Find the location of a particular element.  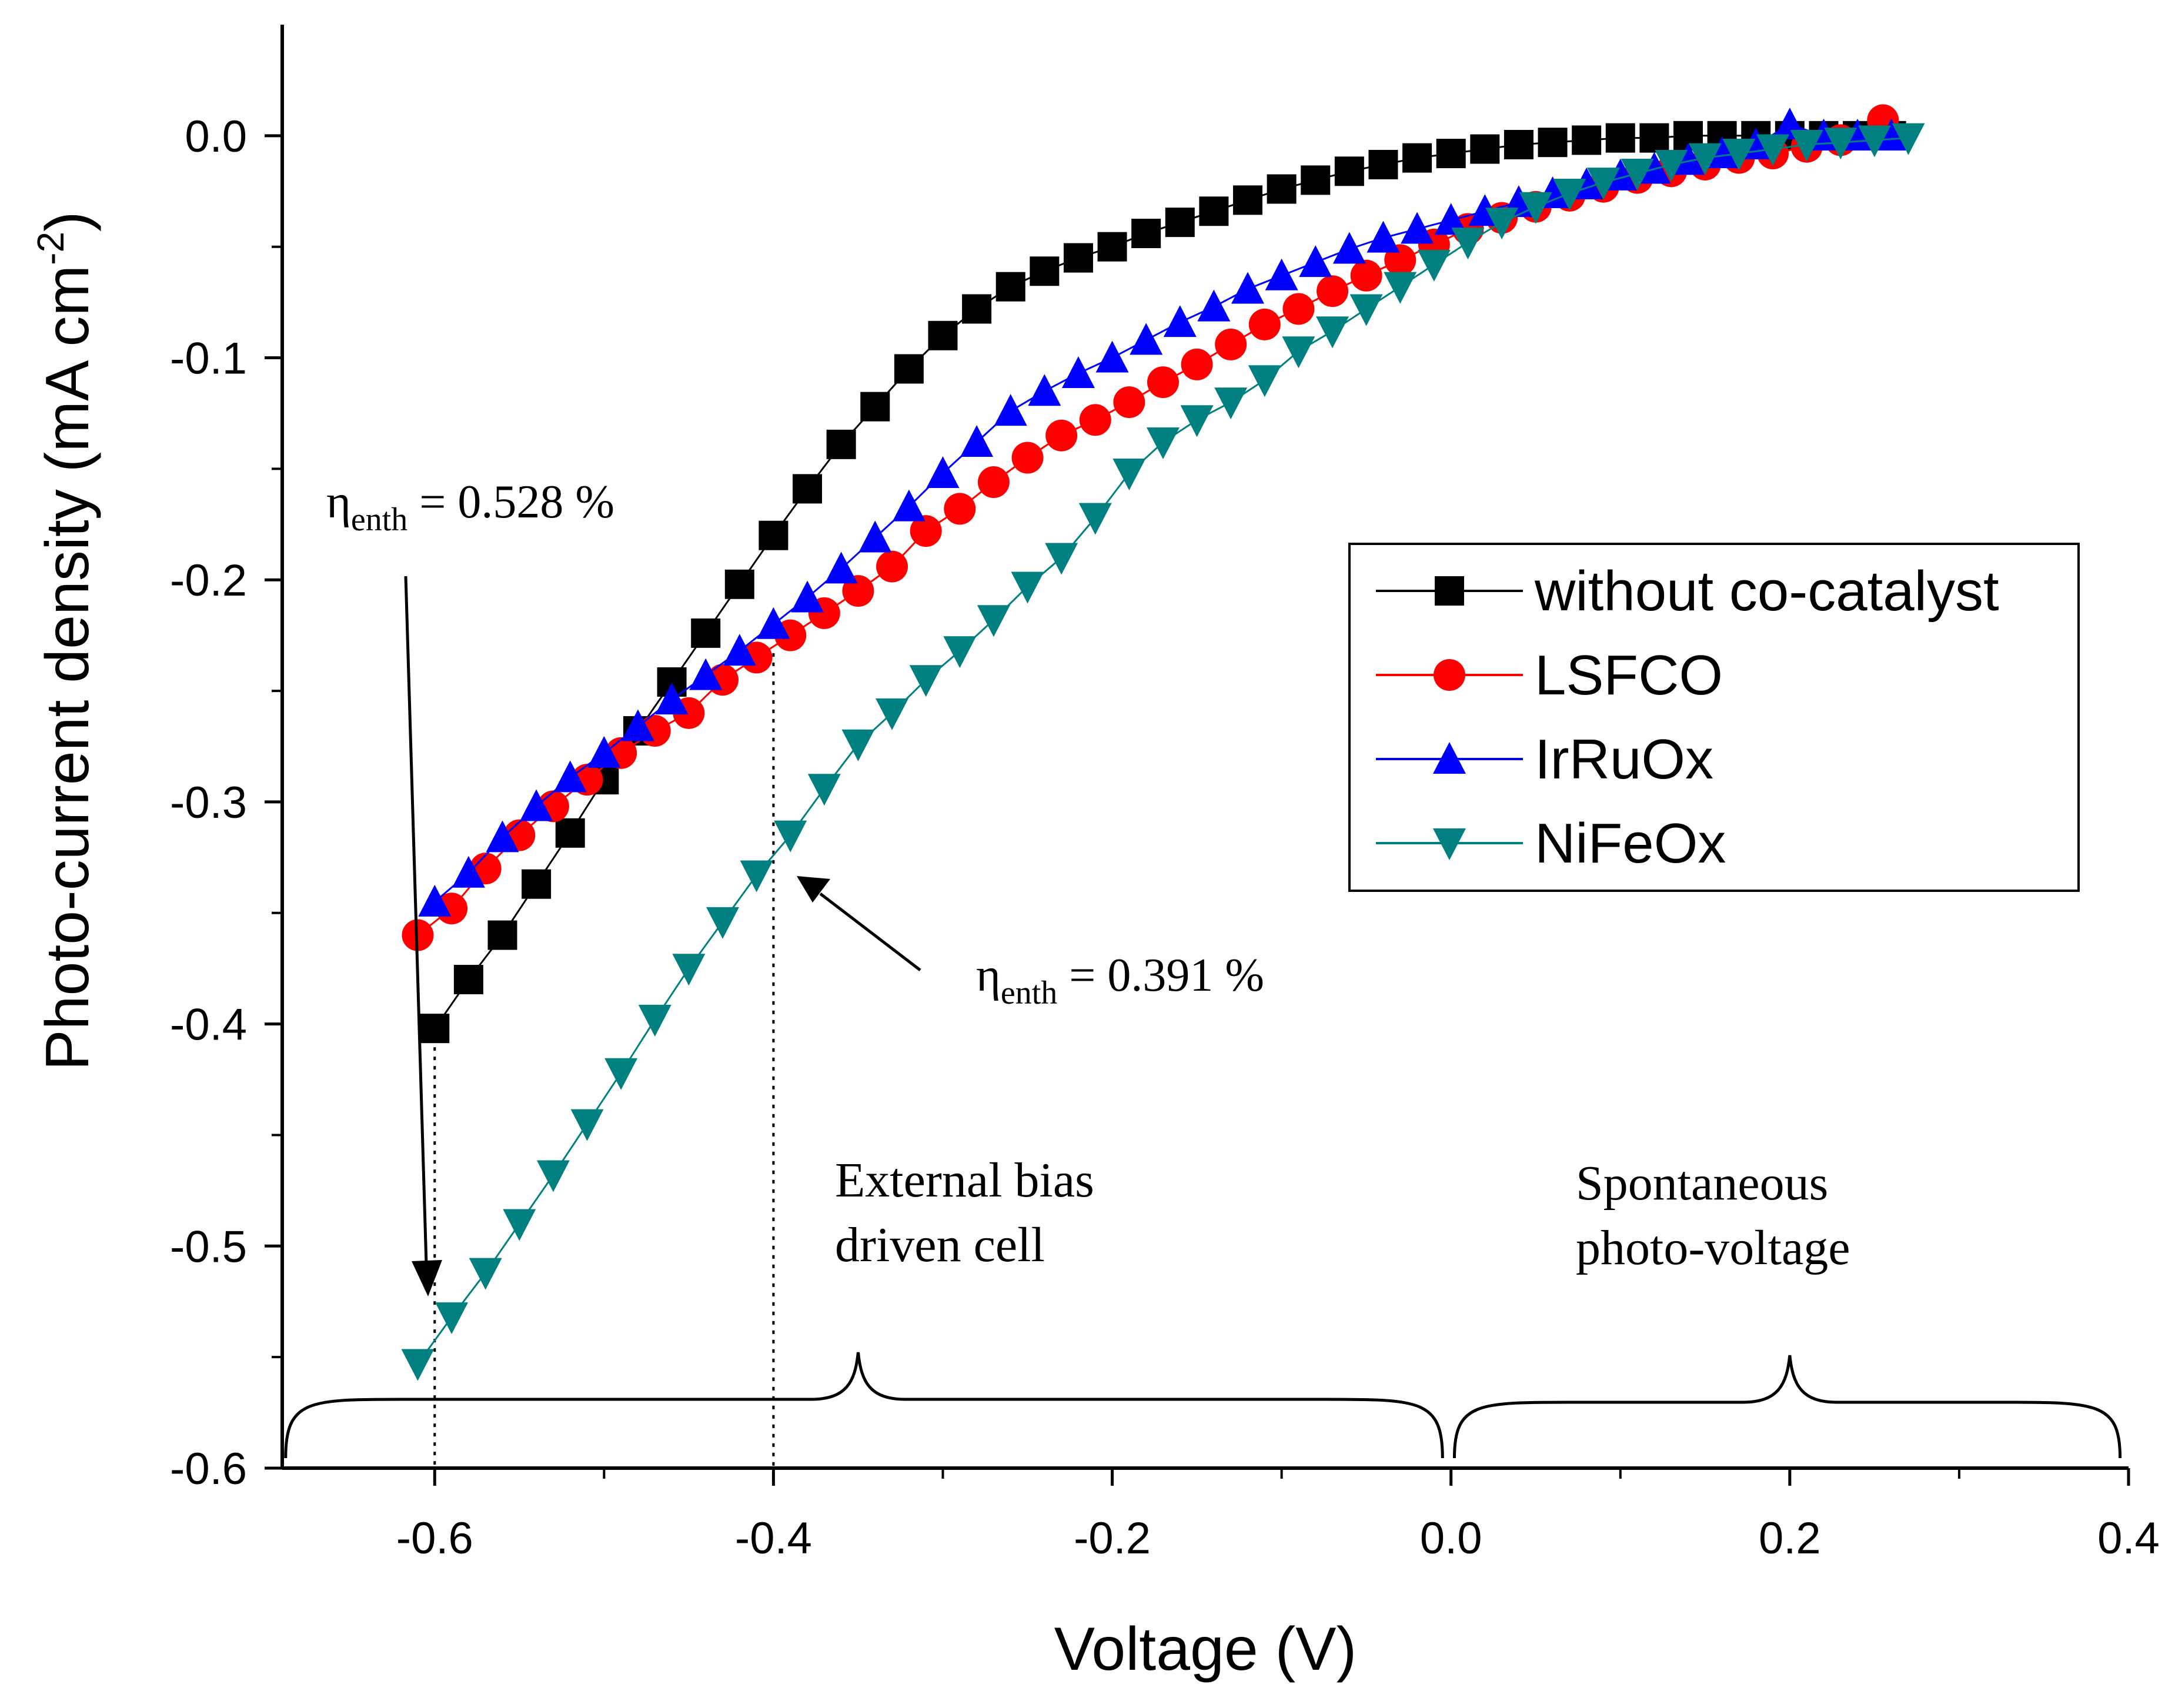

region-right-label-line2: photo-voltage is located at coordinates (1713, 1248).